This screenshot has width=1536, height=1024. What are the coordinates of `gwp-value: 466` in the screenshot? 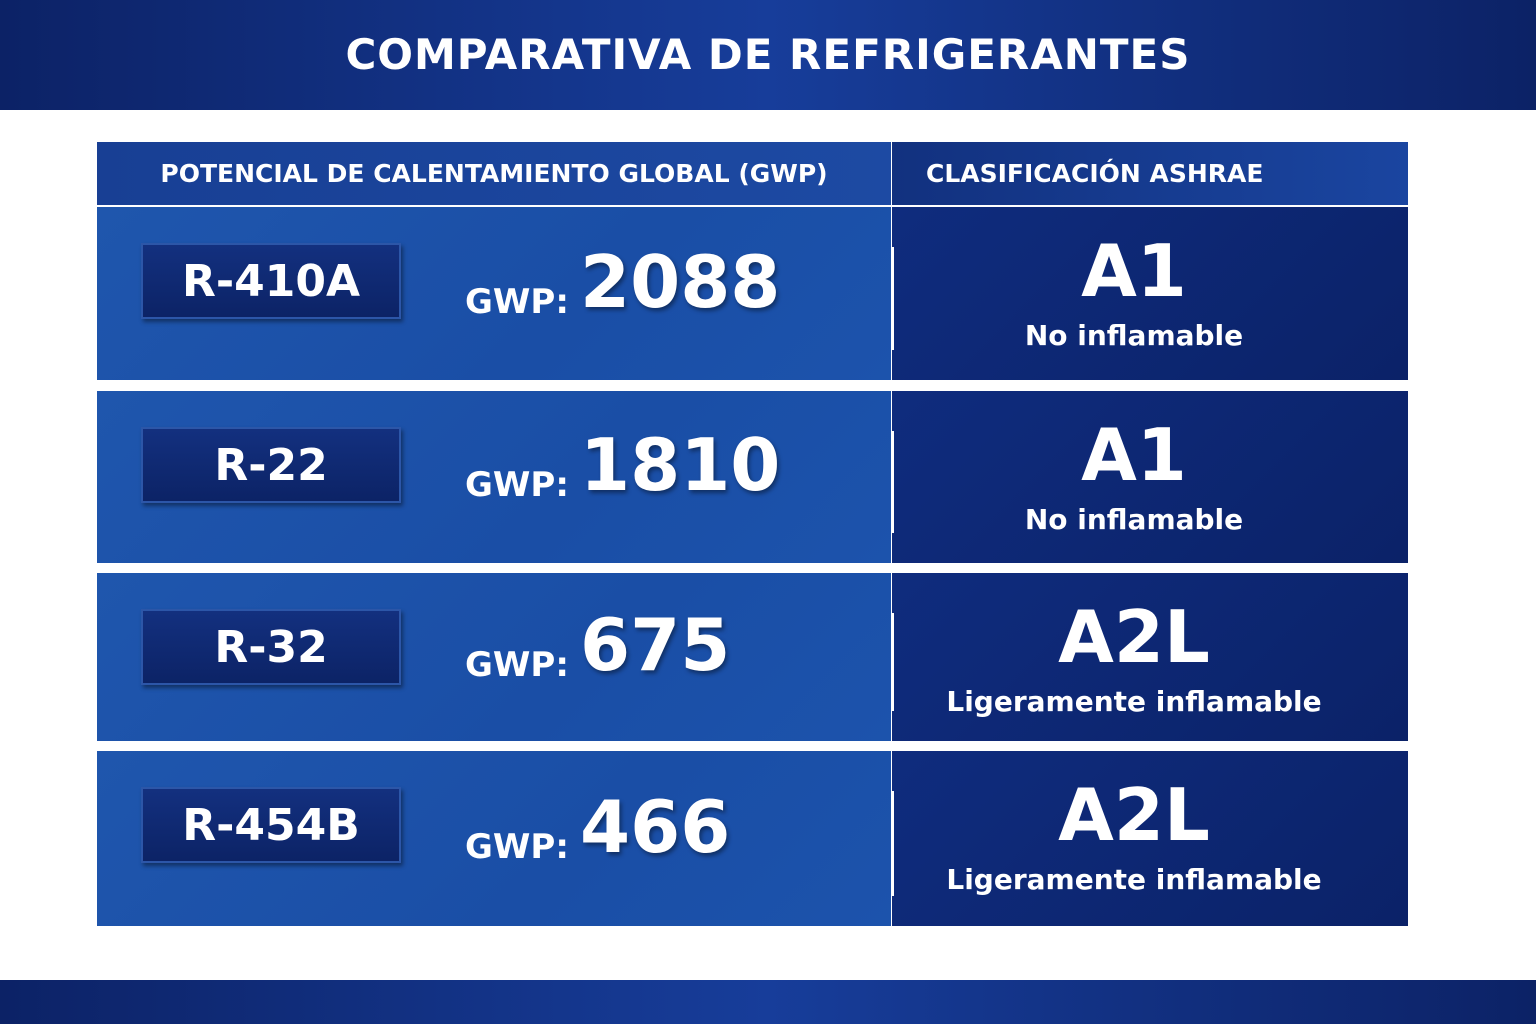 It's located at (655, 826).